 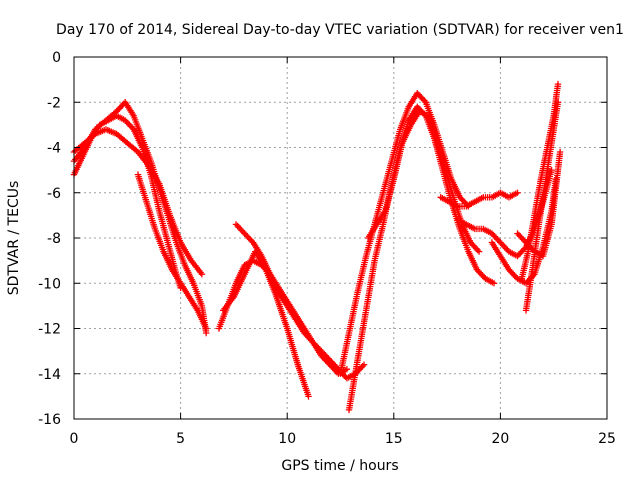 I want to click on x-tick-label-0: 0, so click(x=74, y=439).